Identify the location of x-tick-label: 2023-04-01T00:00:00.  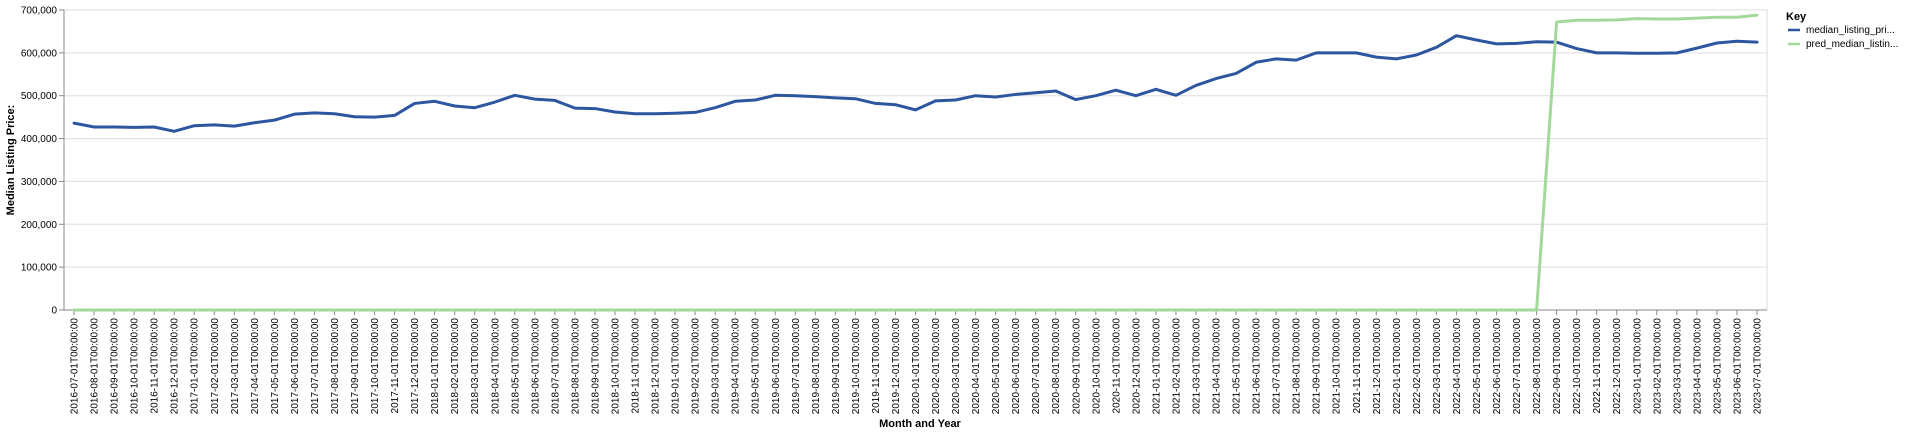
(1697, 366).